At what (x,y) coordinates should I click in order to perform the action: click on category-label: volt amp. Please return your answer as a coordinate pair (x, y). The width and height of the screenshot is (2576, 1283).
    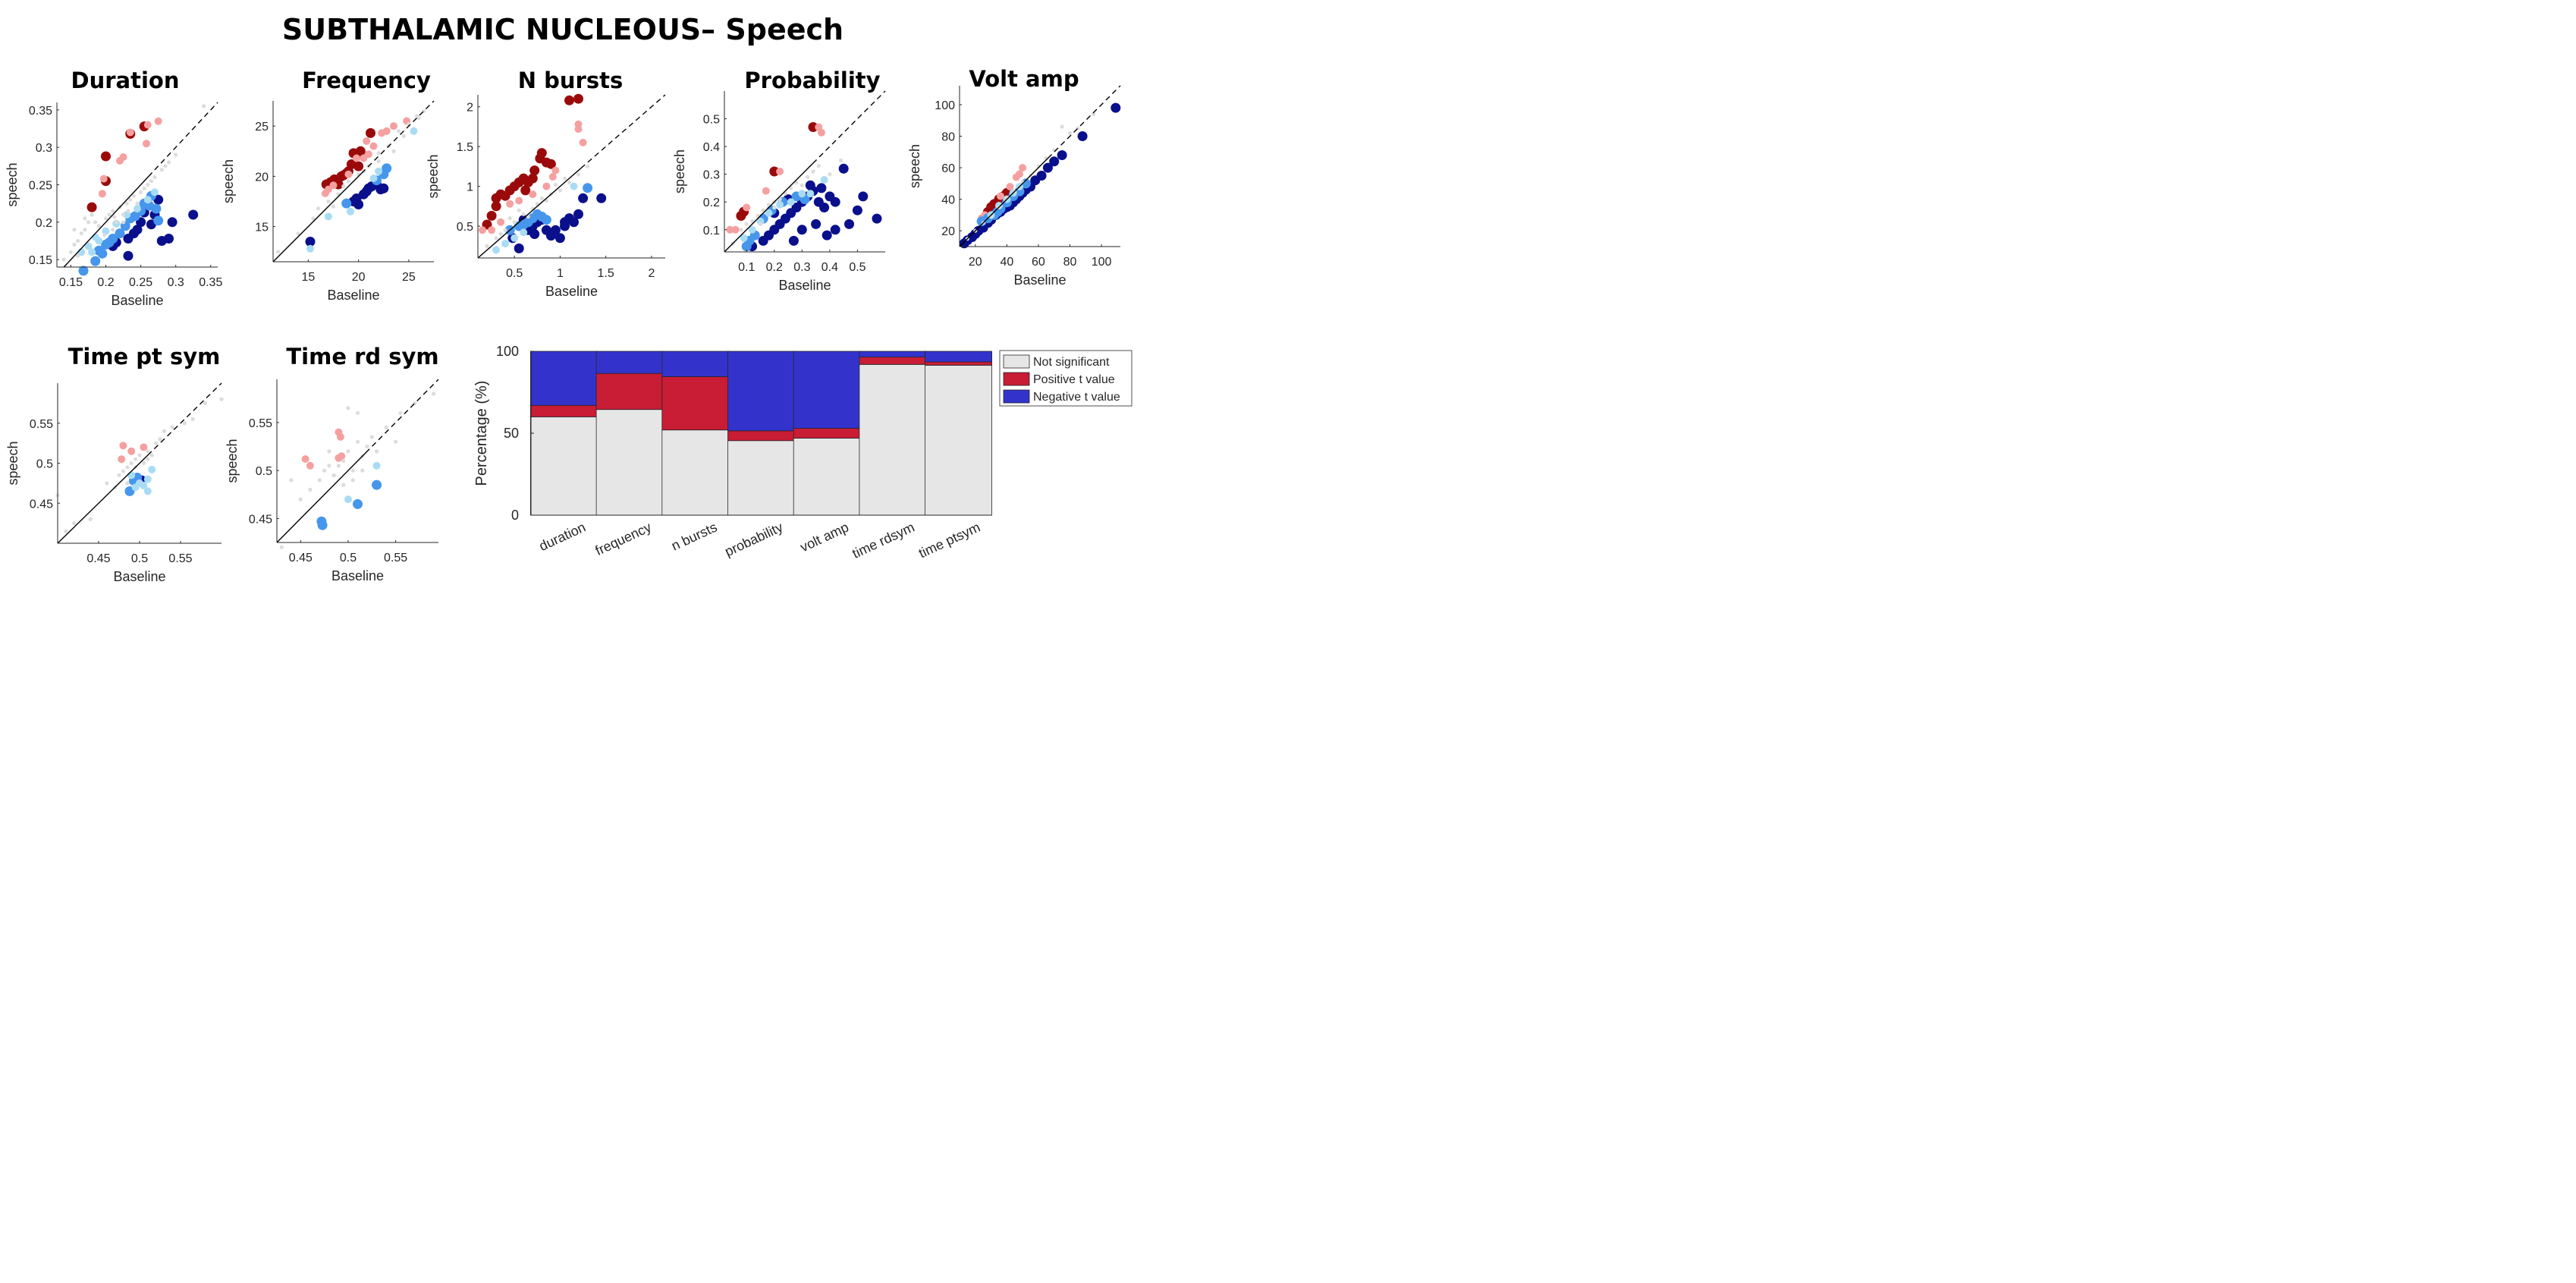
    Looking at the image, I should click on (824, 537).